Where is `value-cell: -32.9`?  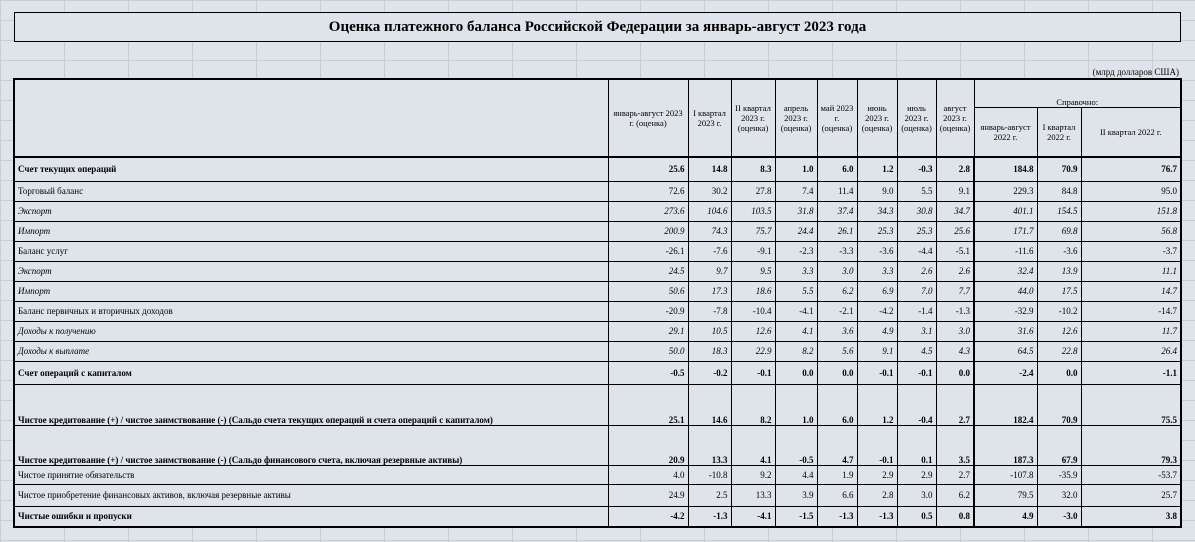
value-cell: -32.9 is located at coordinates (1005, 311).